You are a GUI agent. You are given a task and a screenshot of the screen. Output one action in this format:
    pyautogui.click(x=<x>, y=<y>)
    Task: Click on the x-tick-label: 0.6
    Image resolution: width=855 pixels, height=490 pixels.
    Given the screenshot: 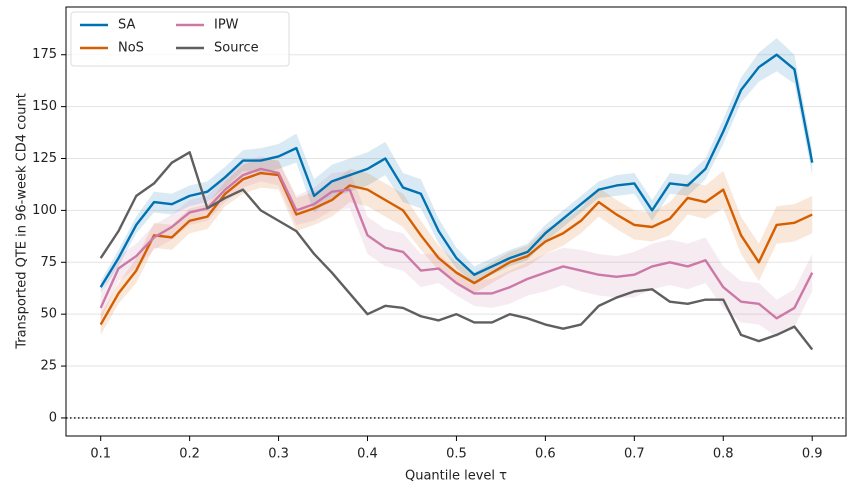 What is the action you would take?
    pyautogui.click(x=545, y=454)
    